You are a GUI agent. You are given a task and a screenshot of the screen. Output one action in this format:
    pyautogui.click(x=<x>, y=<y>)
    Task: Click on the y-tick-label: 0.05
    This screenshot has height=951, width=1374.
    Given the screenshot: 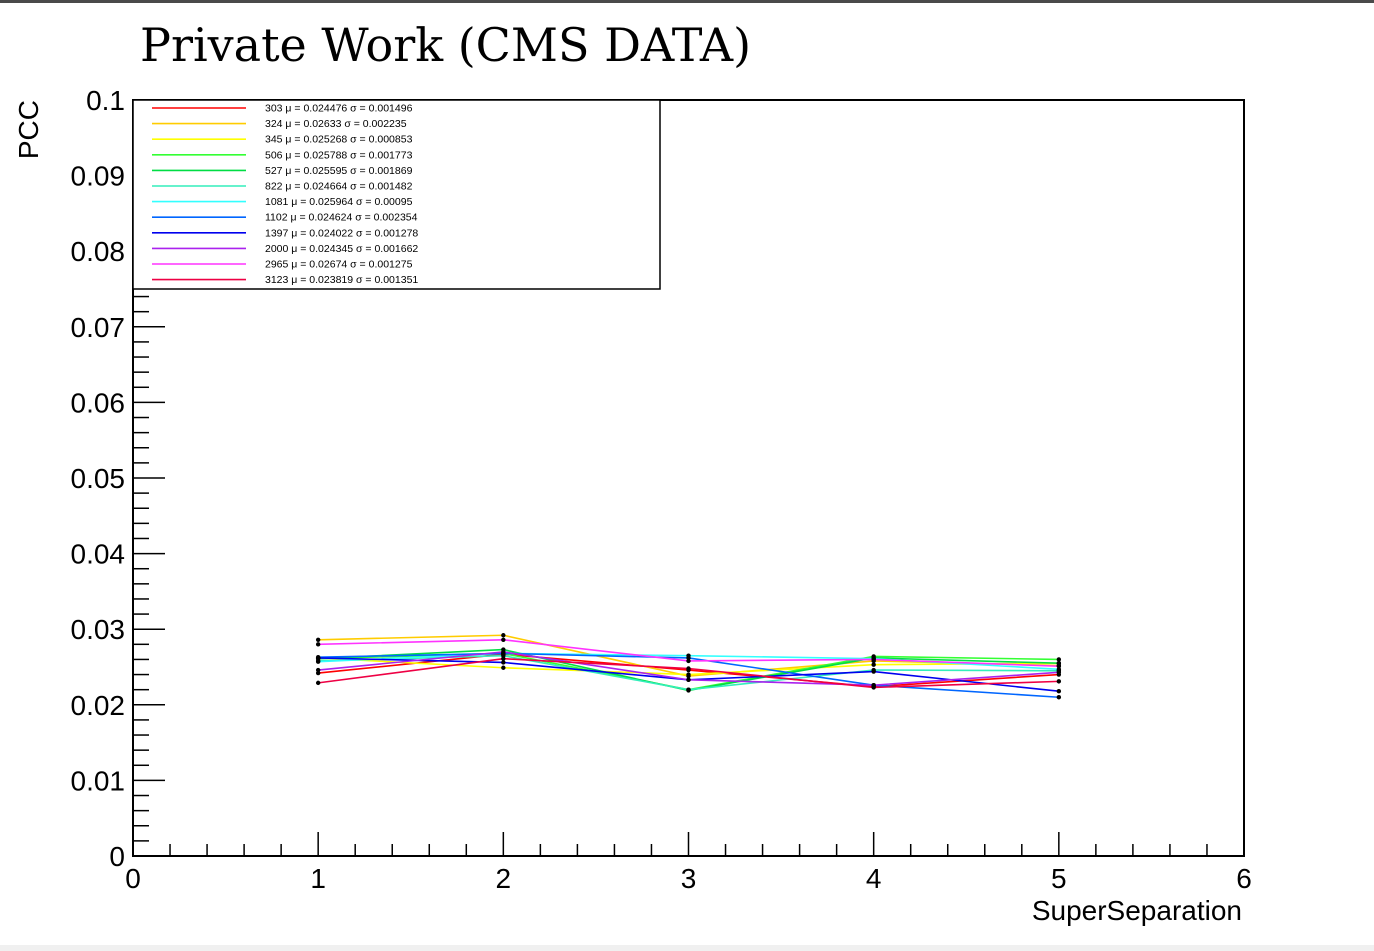 What is the action you would take?
    pyautogui.click(x=98, y=478)
    